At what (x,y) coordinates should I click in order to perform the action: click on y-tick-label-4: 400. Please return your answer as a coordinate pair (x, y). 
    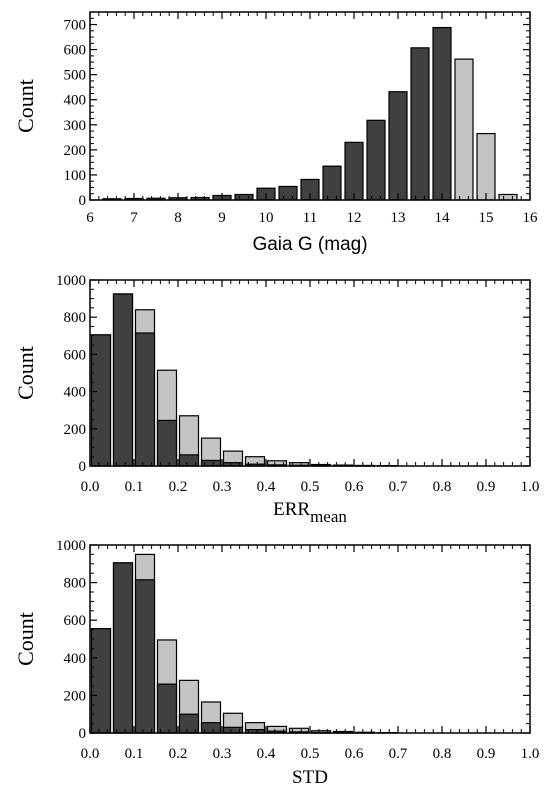
    Looking at the image, I should click on (75, 101).